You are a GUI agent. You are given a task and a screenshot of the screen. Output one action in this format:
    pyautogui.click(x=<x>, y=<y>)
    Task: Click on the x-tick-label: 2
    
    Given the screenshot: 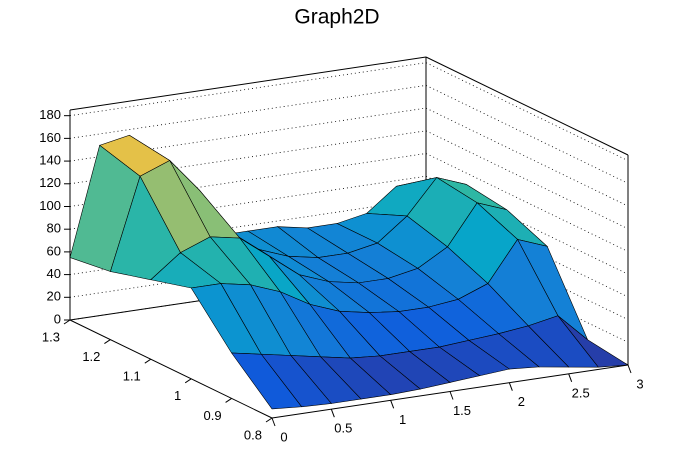 What is the action you would take?
    pyautogui.click(x=521, y=401)
    